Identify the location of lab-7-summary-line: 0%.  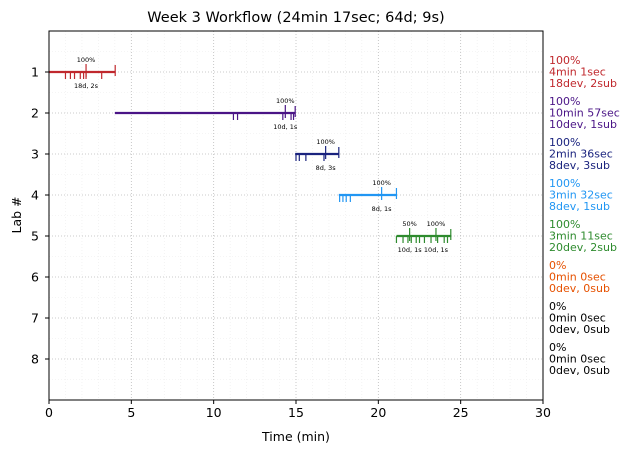
(557, 306).